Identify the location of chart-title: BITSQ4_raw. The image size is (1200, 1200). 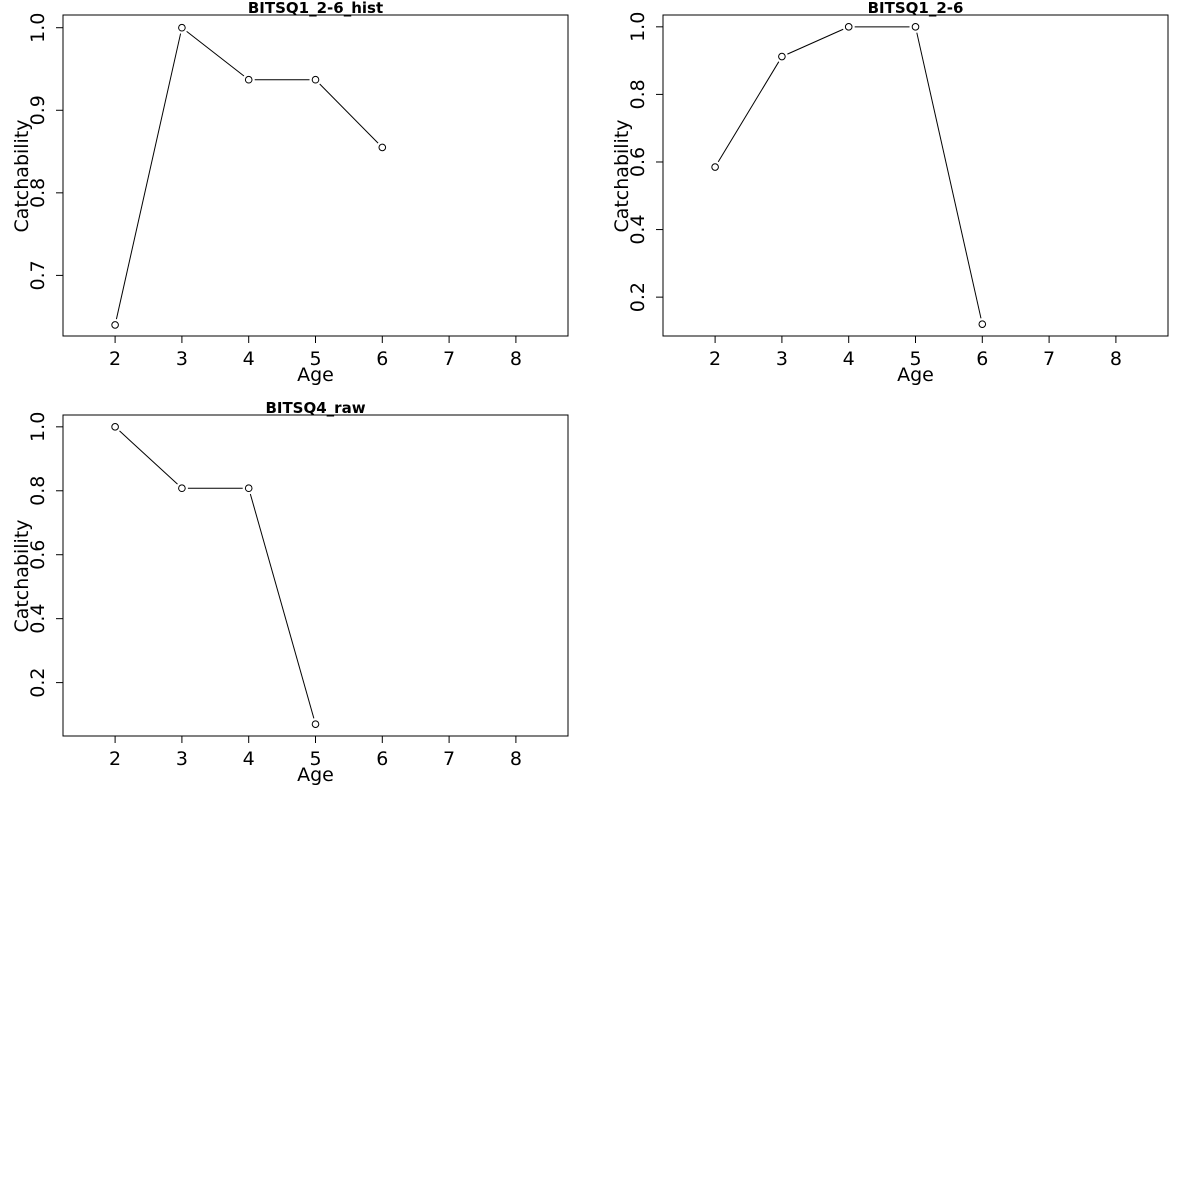
(315, 408).